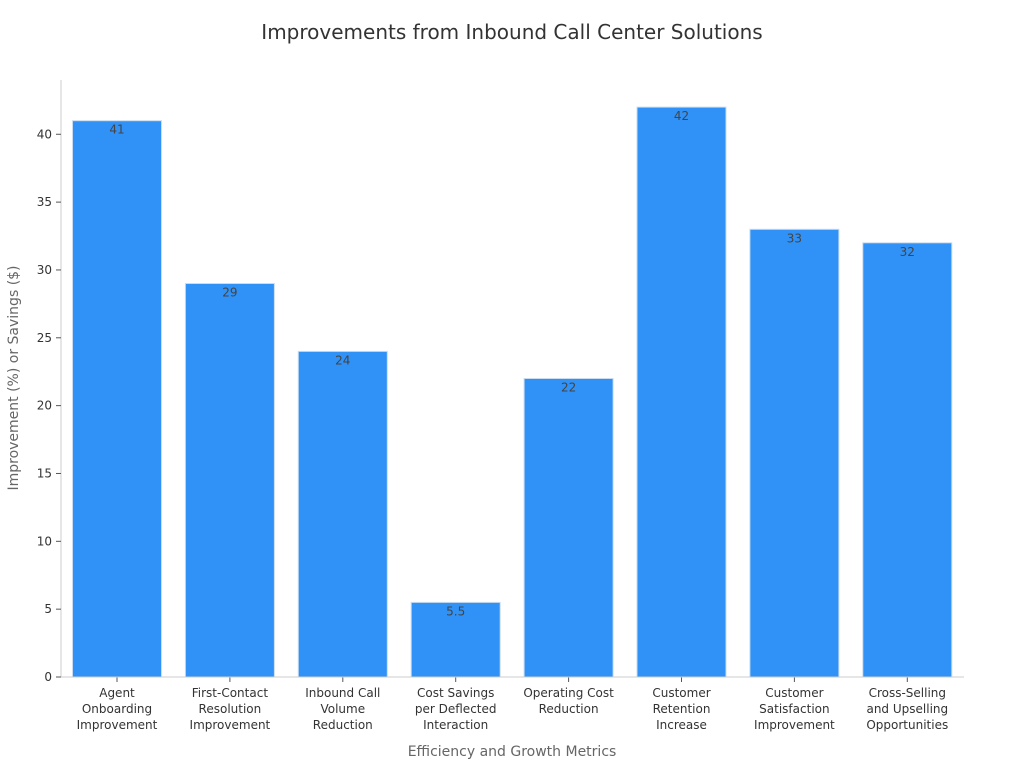  What do you see at coordinates (568, 388) in the screenshot?
I see `bar-data-label: 22` at bounding box center [568, 388].